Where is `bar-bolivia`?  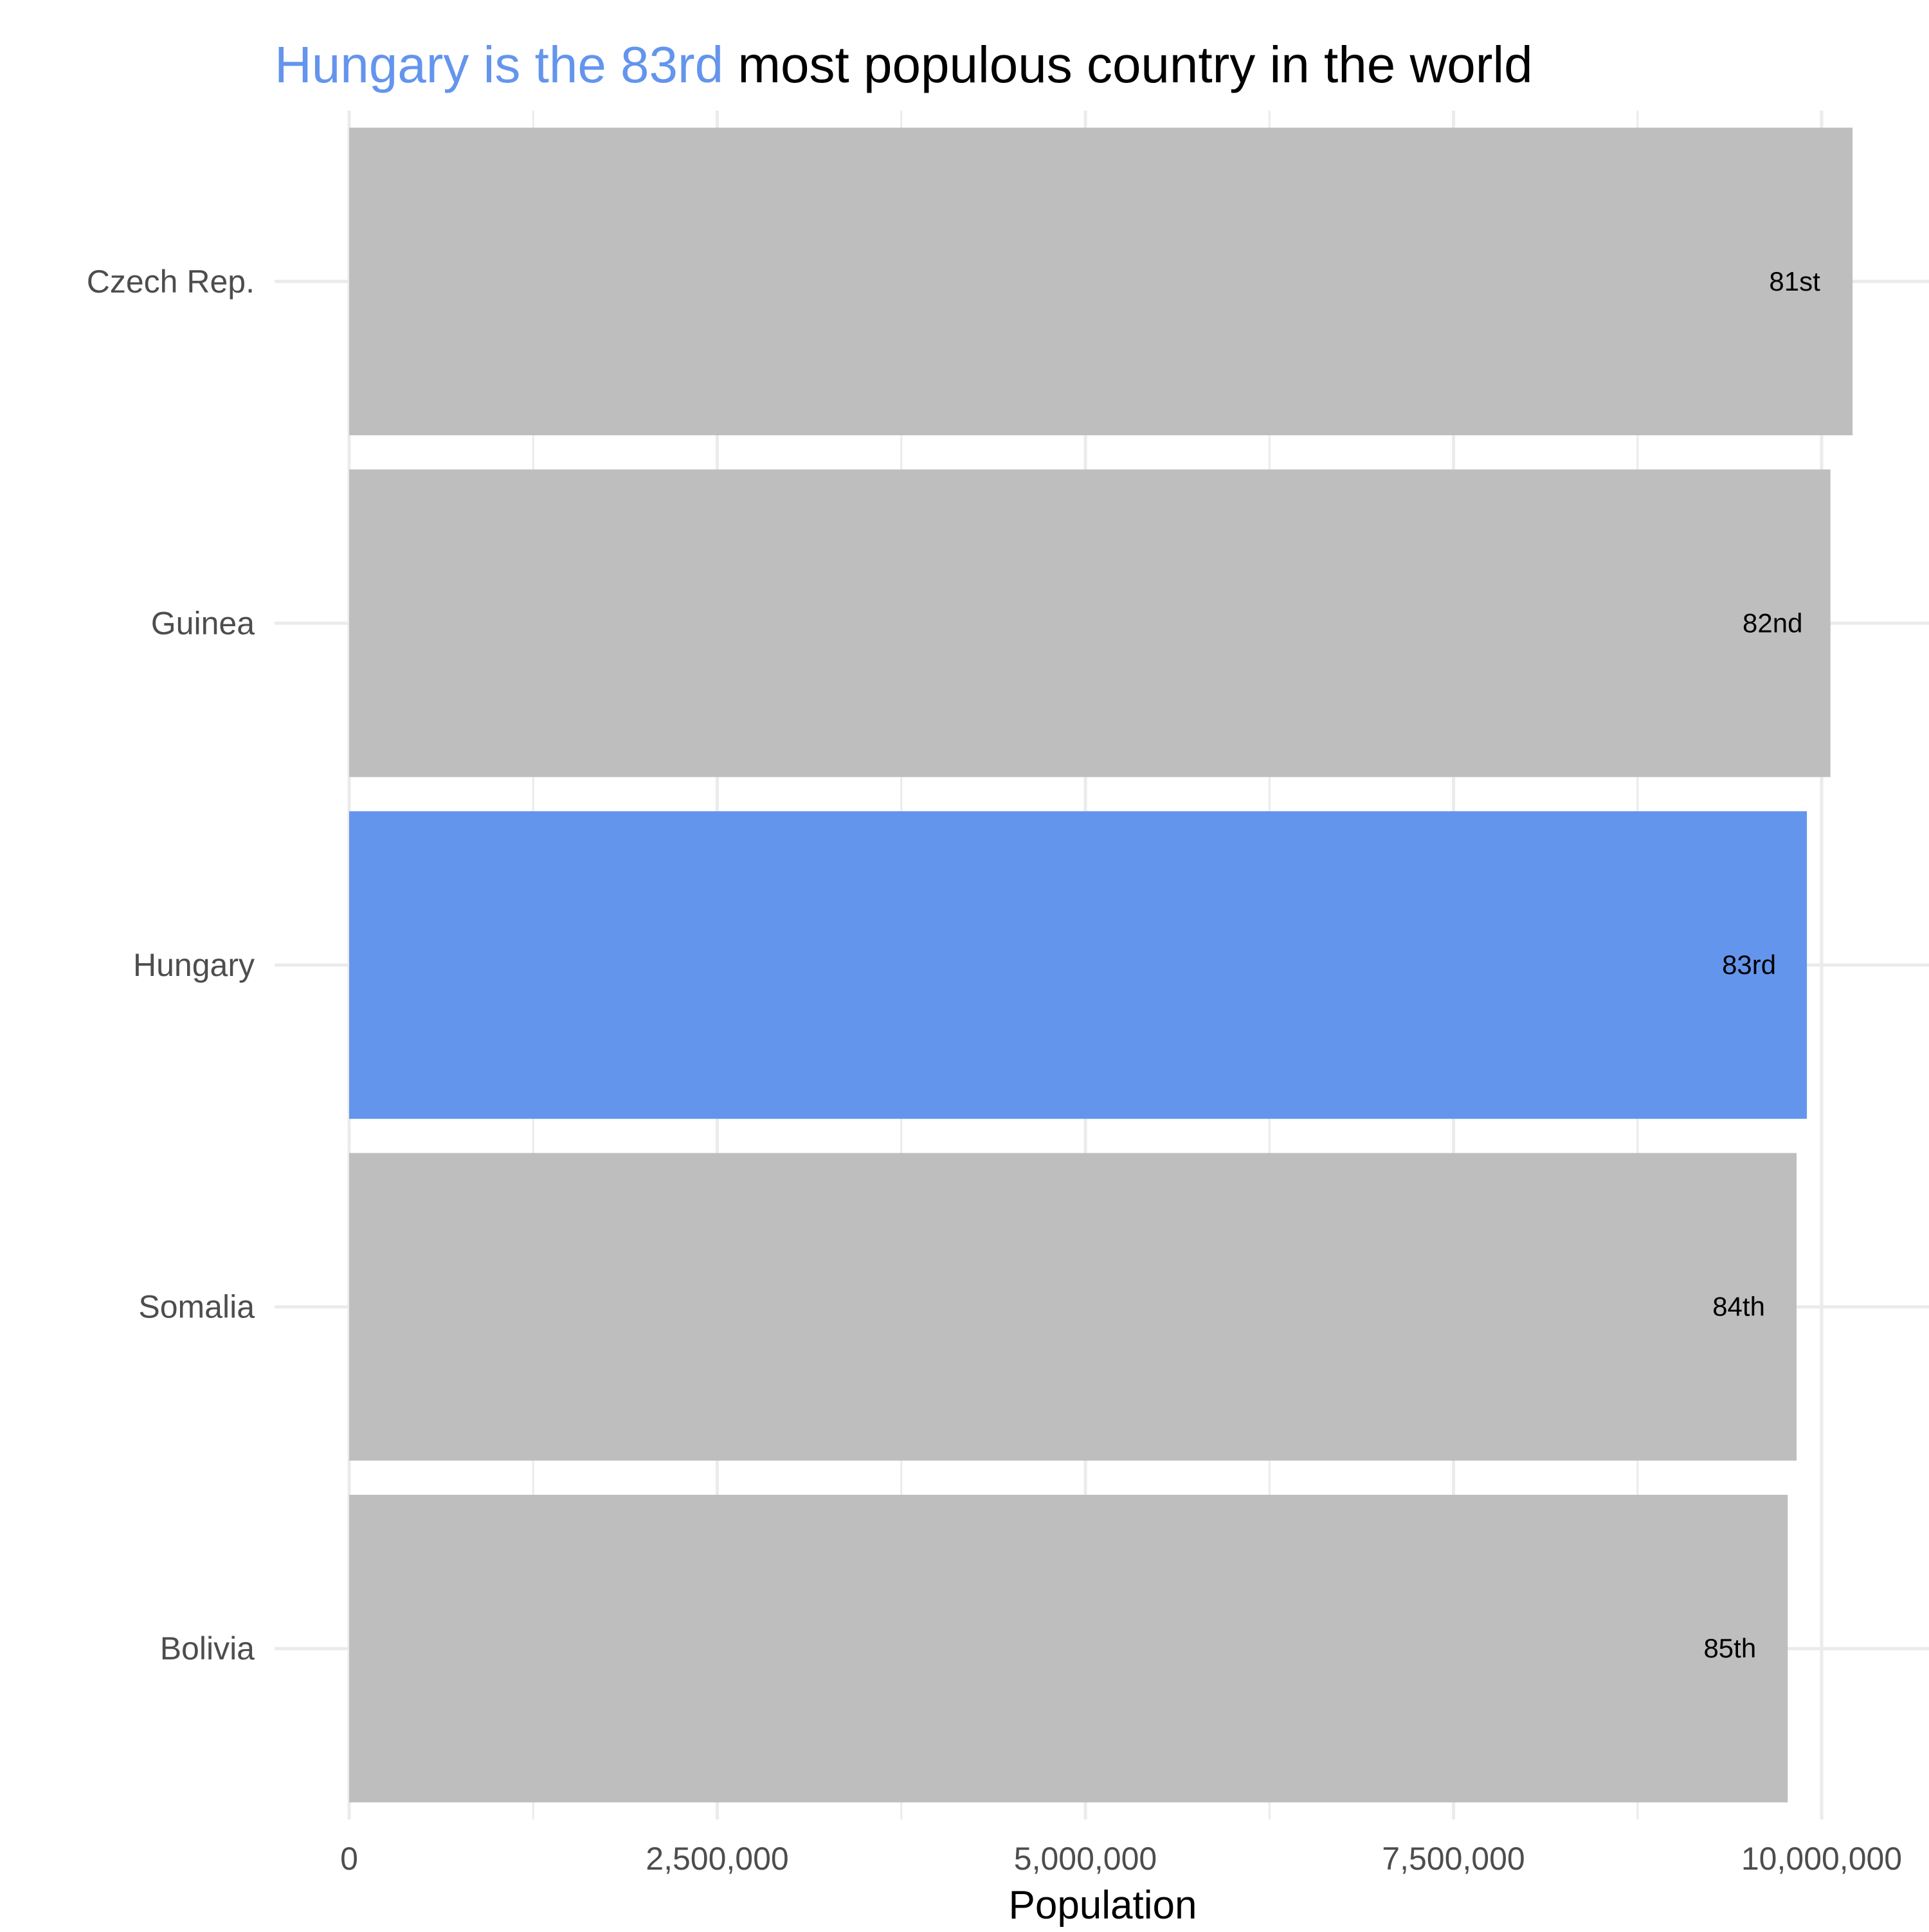
bar-bolivia is located at coordinates (1068, 1648).